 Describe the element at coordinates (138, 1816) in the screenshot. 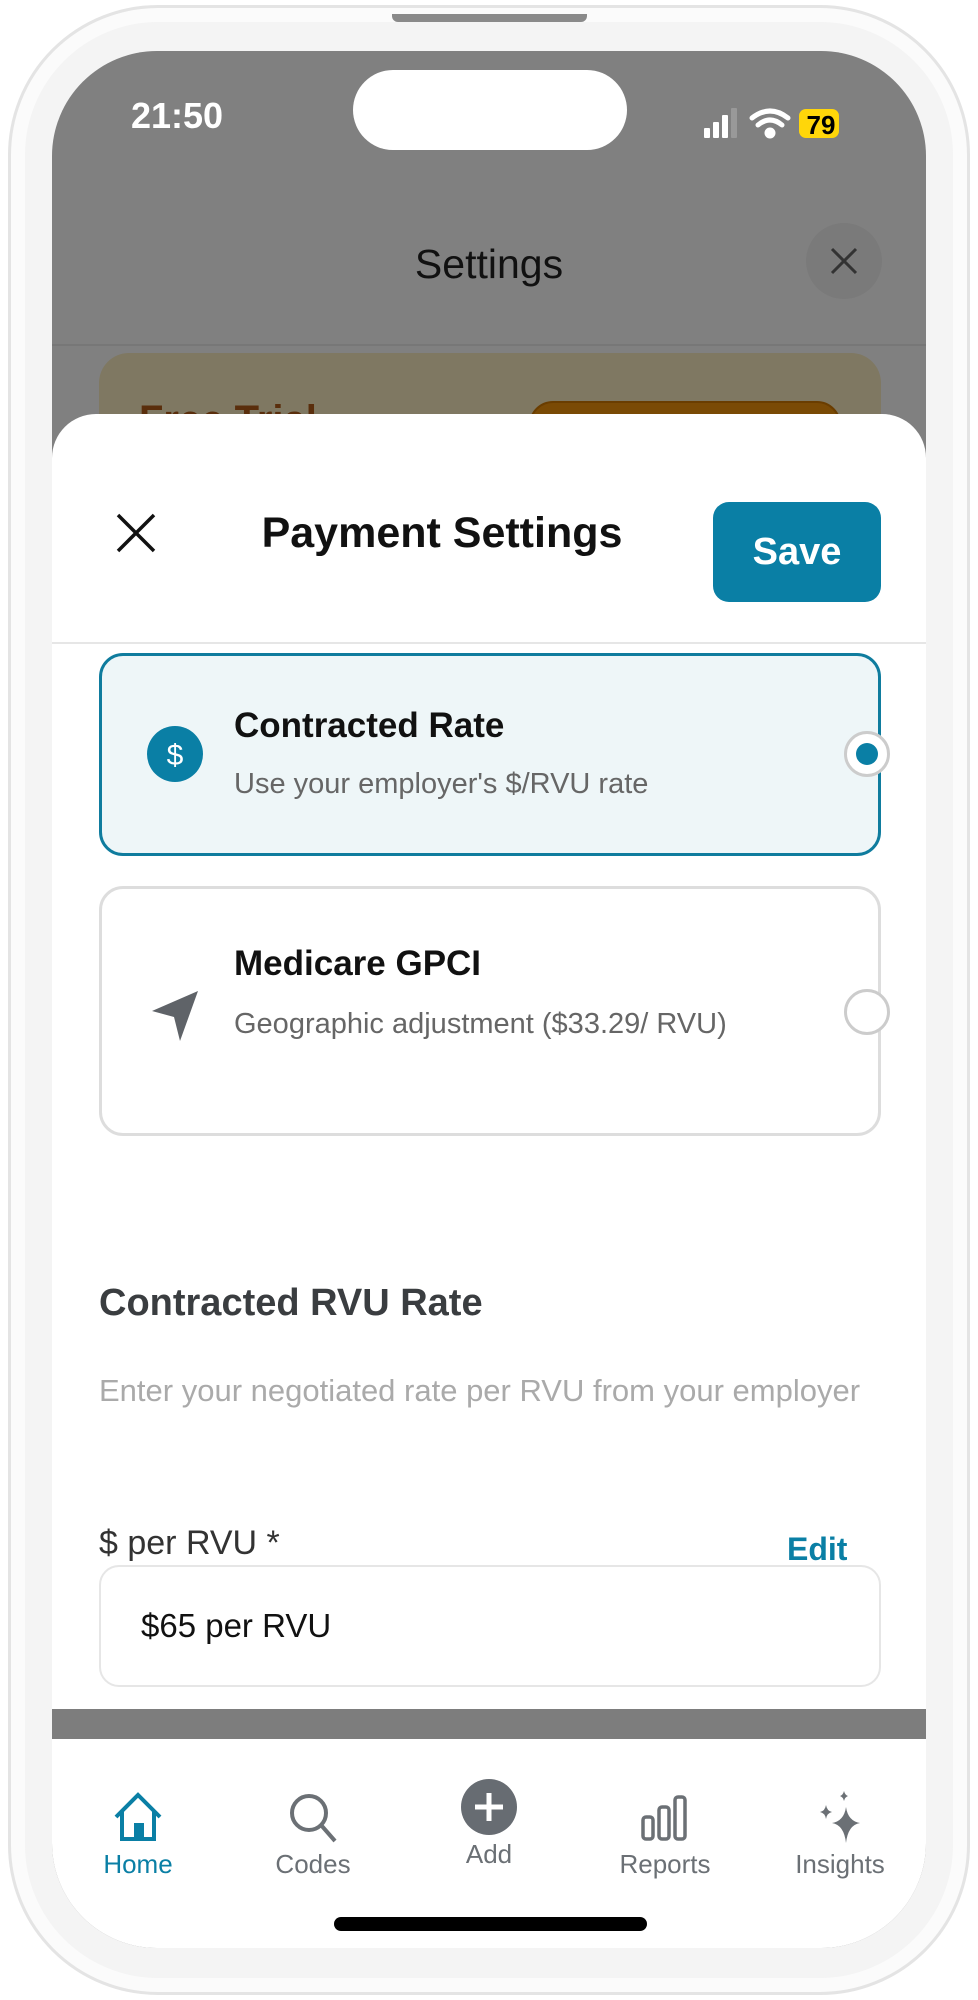

I see `home-icon` at that location.